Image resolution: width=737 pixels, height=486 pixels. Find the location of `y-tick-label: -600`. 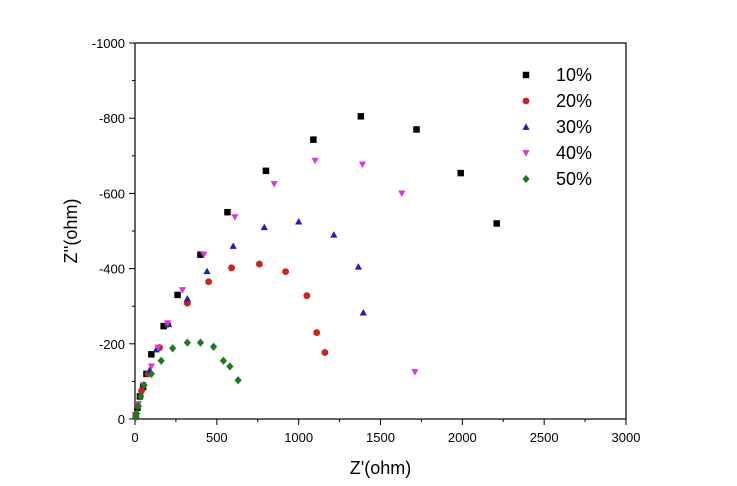

y-tick-label: -600 is located at coordinates (112, 193).